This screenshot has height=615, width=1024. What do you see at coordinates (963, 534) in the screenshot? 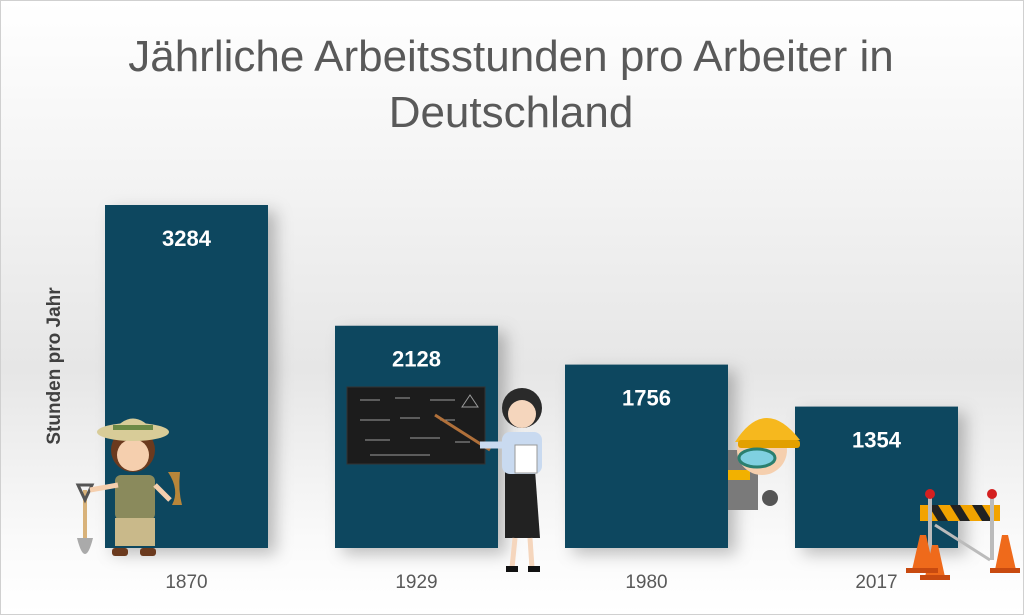
I see `road-barrier-with-cones-icon` at bounding box center [963, 534].